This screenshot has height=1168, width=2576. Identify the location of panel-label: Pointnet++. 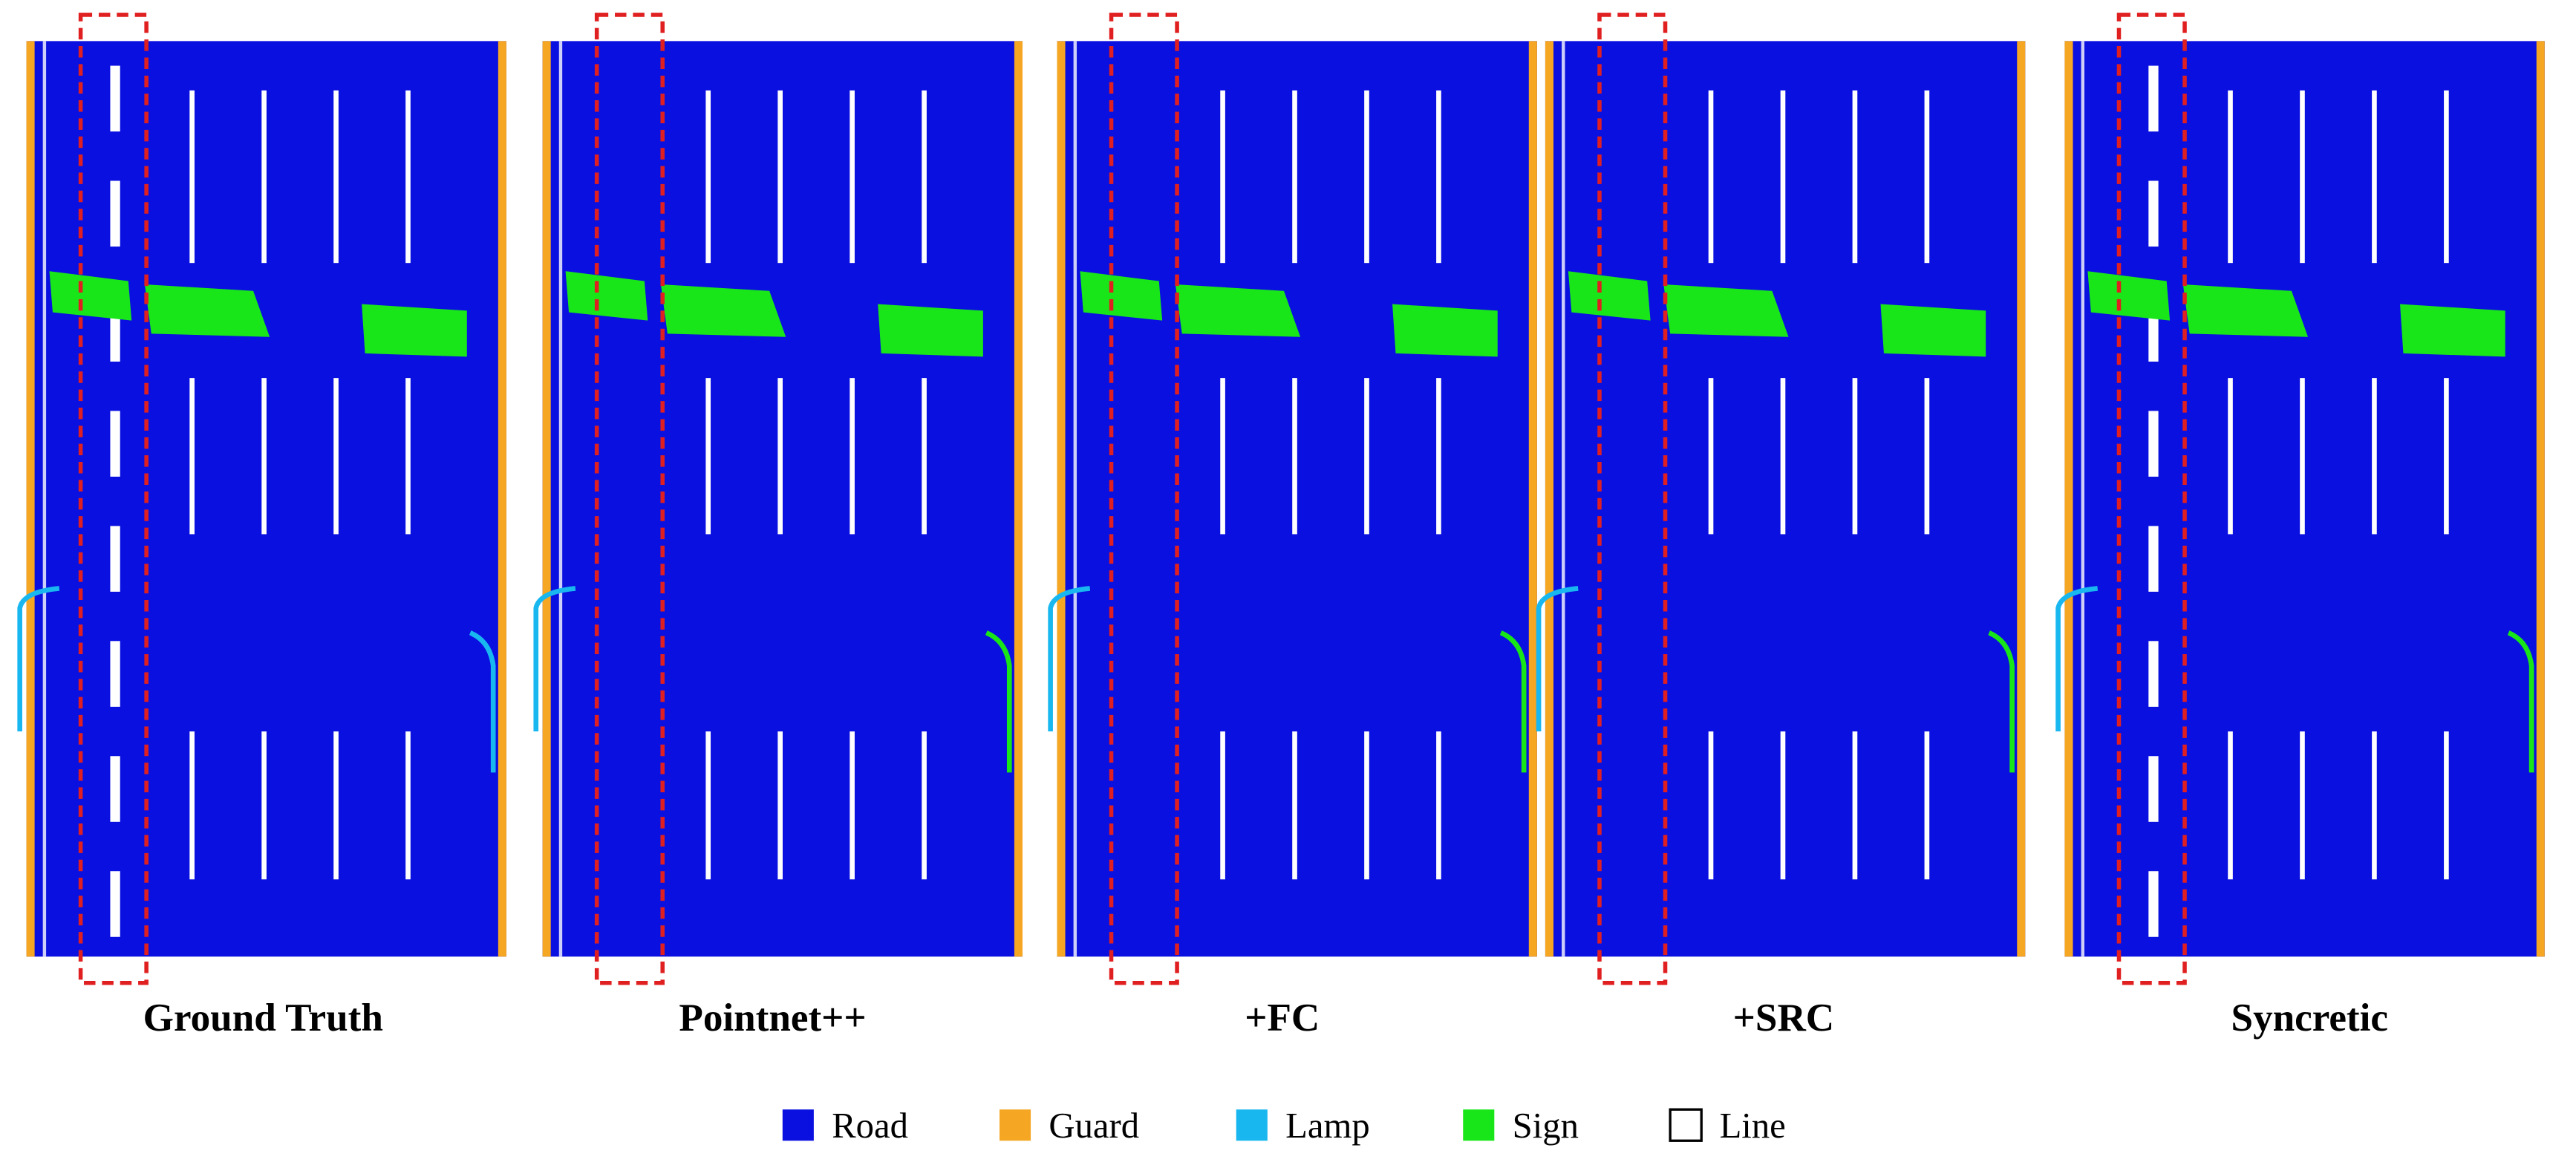
(772, 1018).